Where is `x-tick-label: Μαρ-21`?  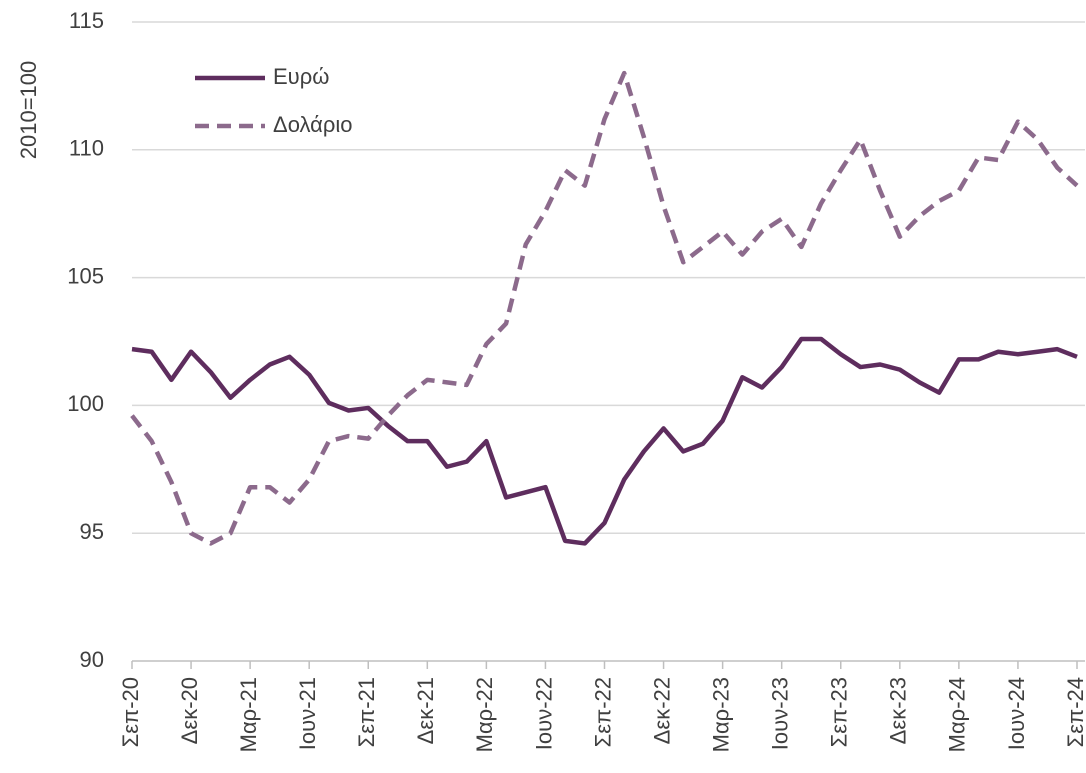
x-tick-label: Μαρ-21 is located at coordinates (248, 714).